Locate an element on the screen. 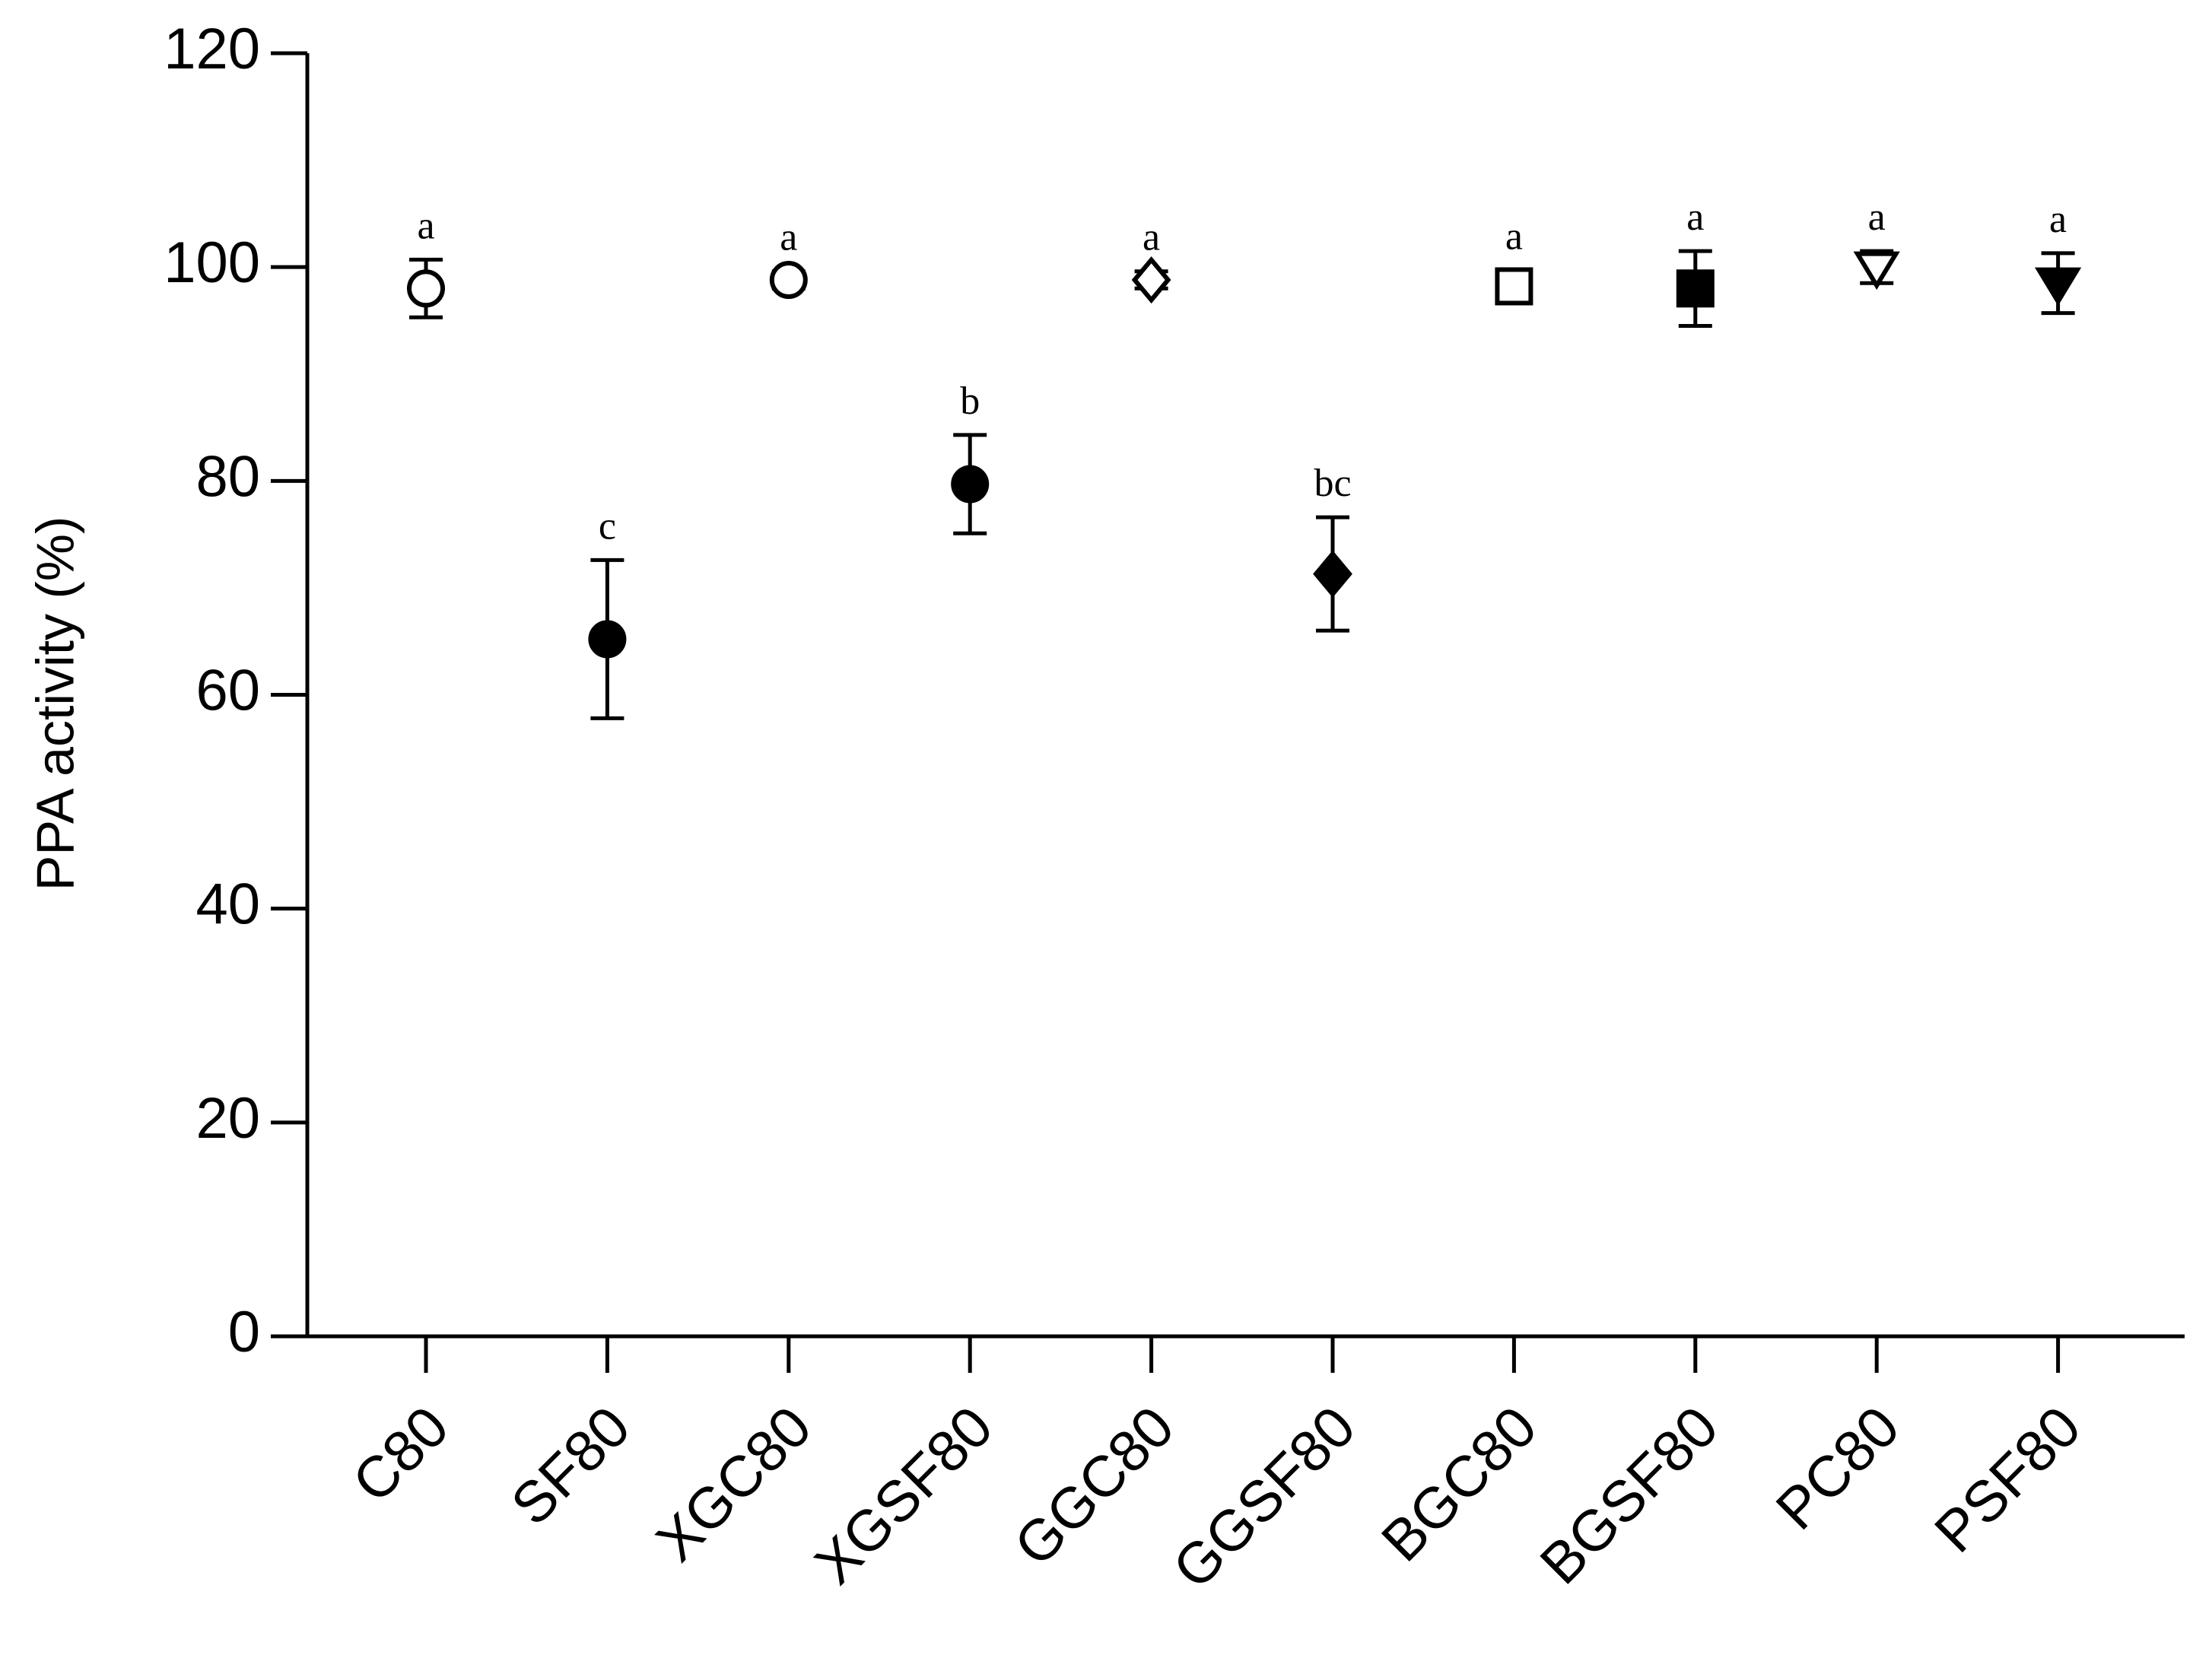 The width and height of the screenshot is (2212, 1655). x-tick-label: SF80 is located at coordinates (571, 1466).